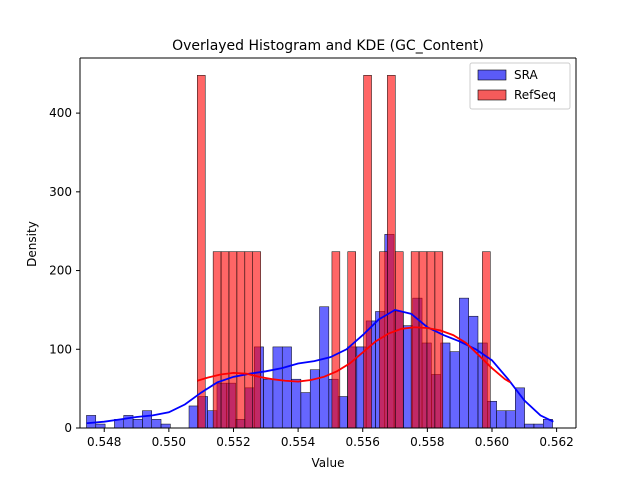  What do you see at coordinates (427, 442) in the screenshot?
I see `x-tick-label-5: 0.558` at bounding box center [427, 442].